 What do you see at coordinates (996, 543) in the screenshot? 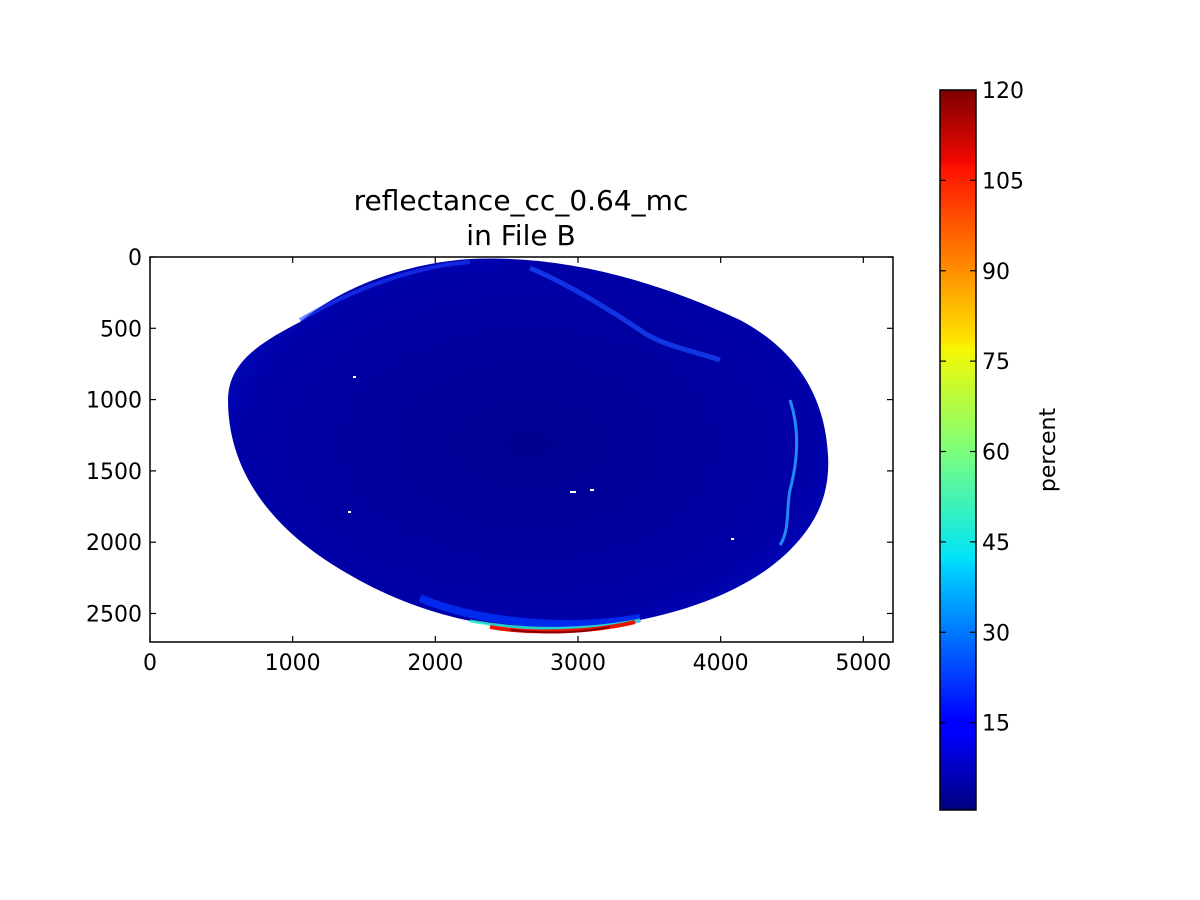
I see `colorbar-tick-label: 45` at bounding box center [996, 543].